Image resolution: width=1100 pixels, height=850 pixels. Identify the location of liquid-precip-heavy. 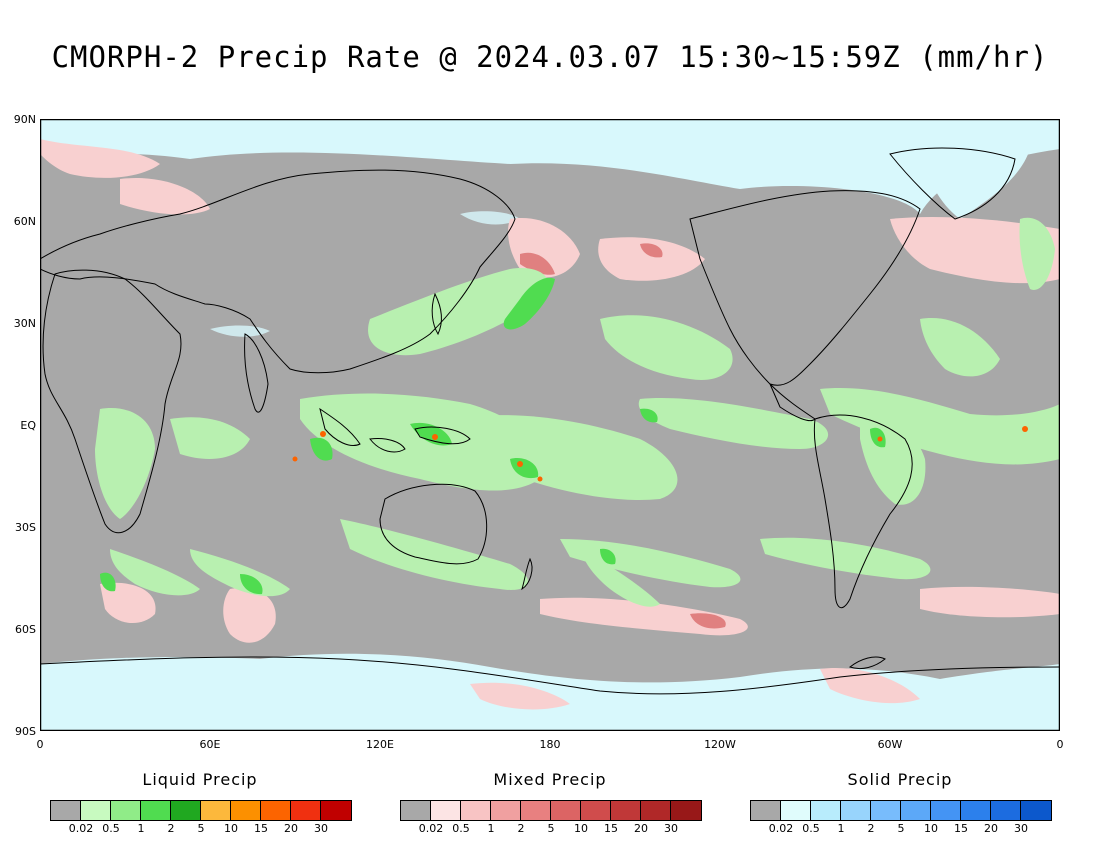
(660, 454).